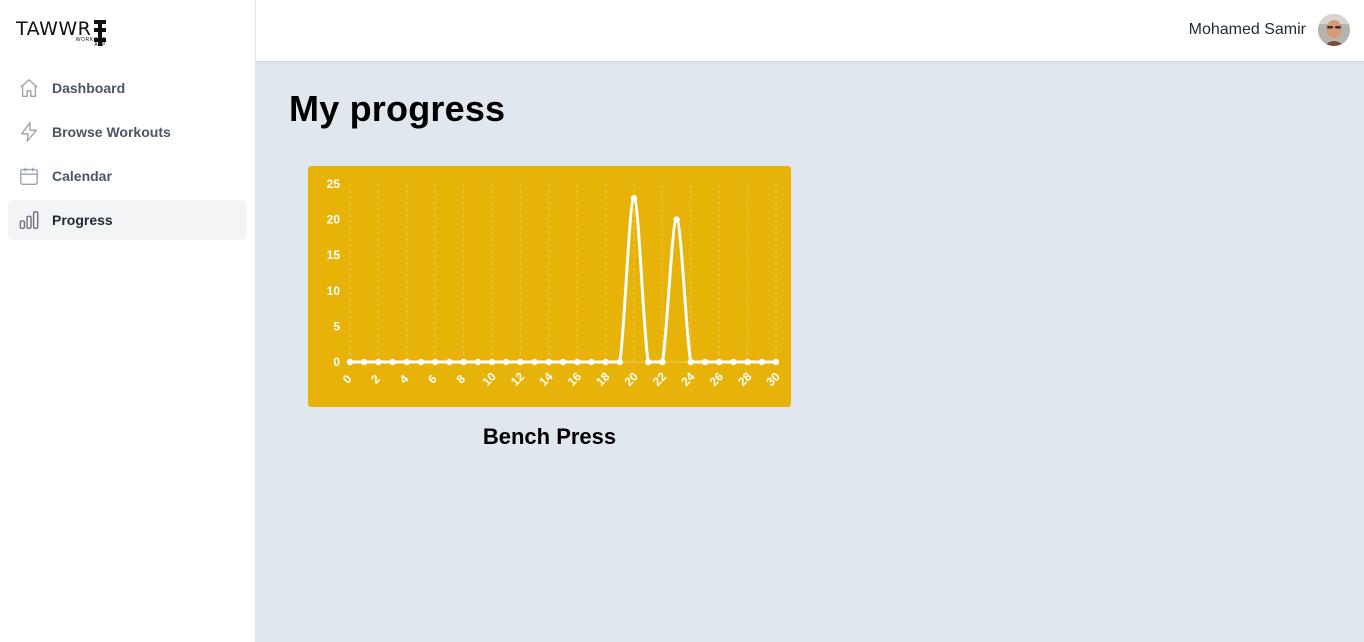  What do you see at coordinates (631, 379) in the screenshot?
I see `x-tick-label: 20` at bounding box center [631, 379].